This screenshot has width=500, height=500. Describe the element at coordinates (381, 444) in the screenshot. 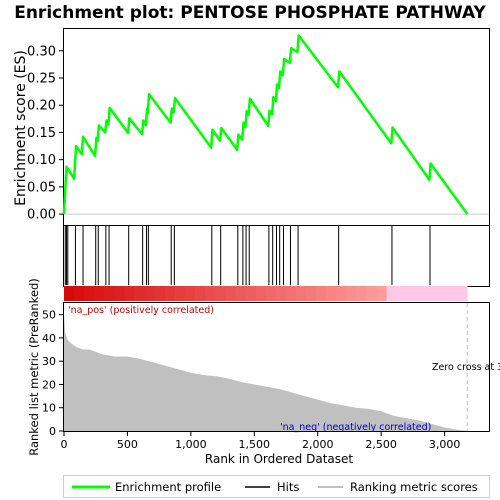

I see `ranking-x-tick-label: 2,500` at that location.